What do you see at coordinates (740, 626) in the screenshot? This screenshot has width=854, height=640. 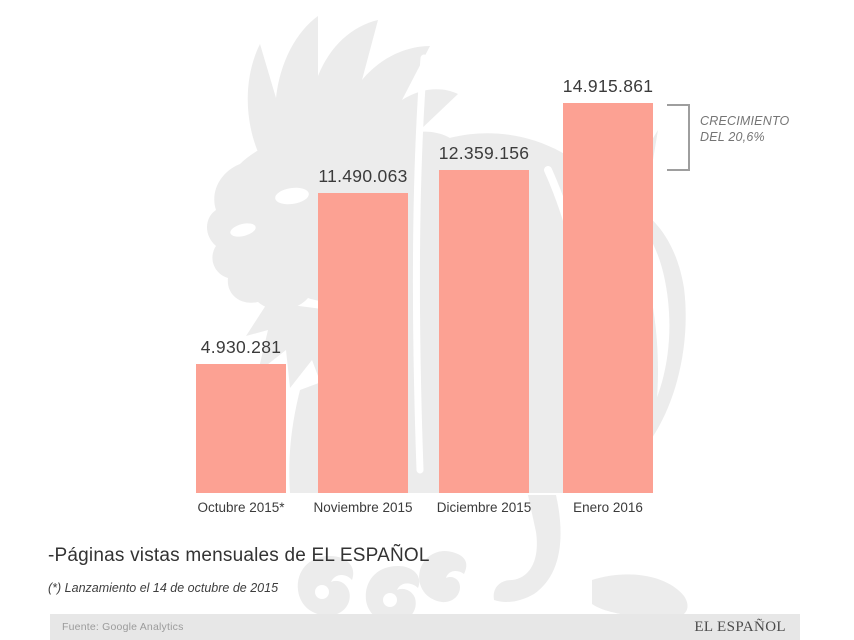 I see `brand-logo: EL ESPAÑOL` at bounding box center [740, 626].